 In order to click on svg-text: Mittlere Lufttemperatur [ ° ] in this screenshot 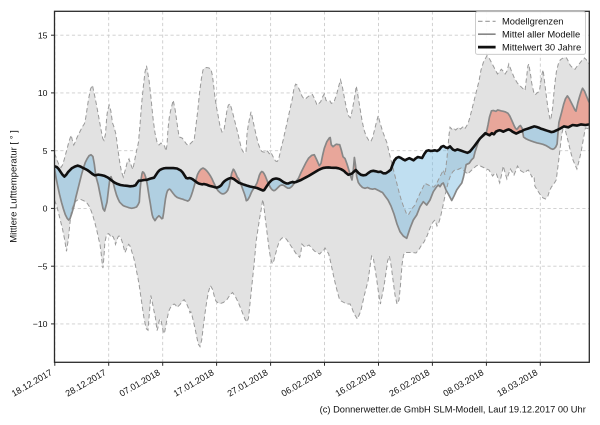, I will do `click(14, 186)`.